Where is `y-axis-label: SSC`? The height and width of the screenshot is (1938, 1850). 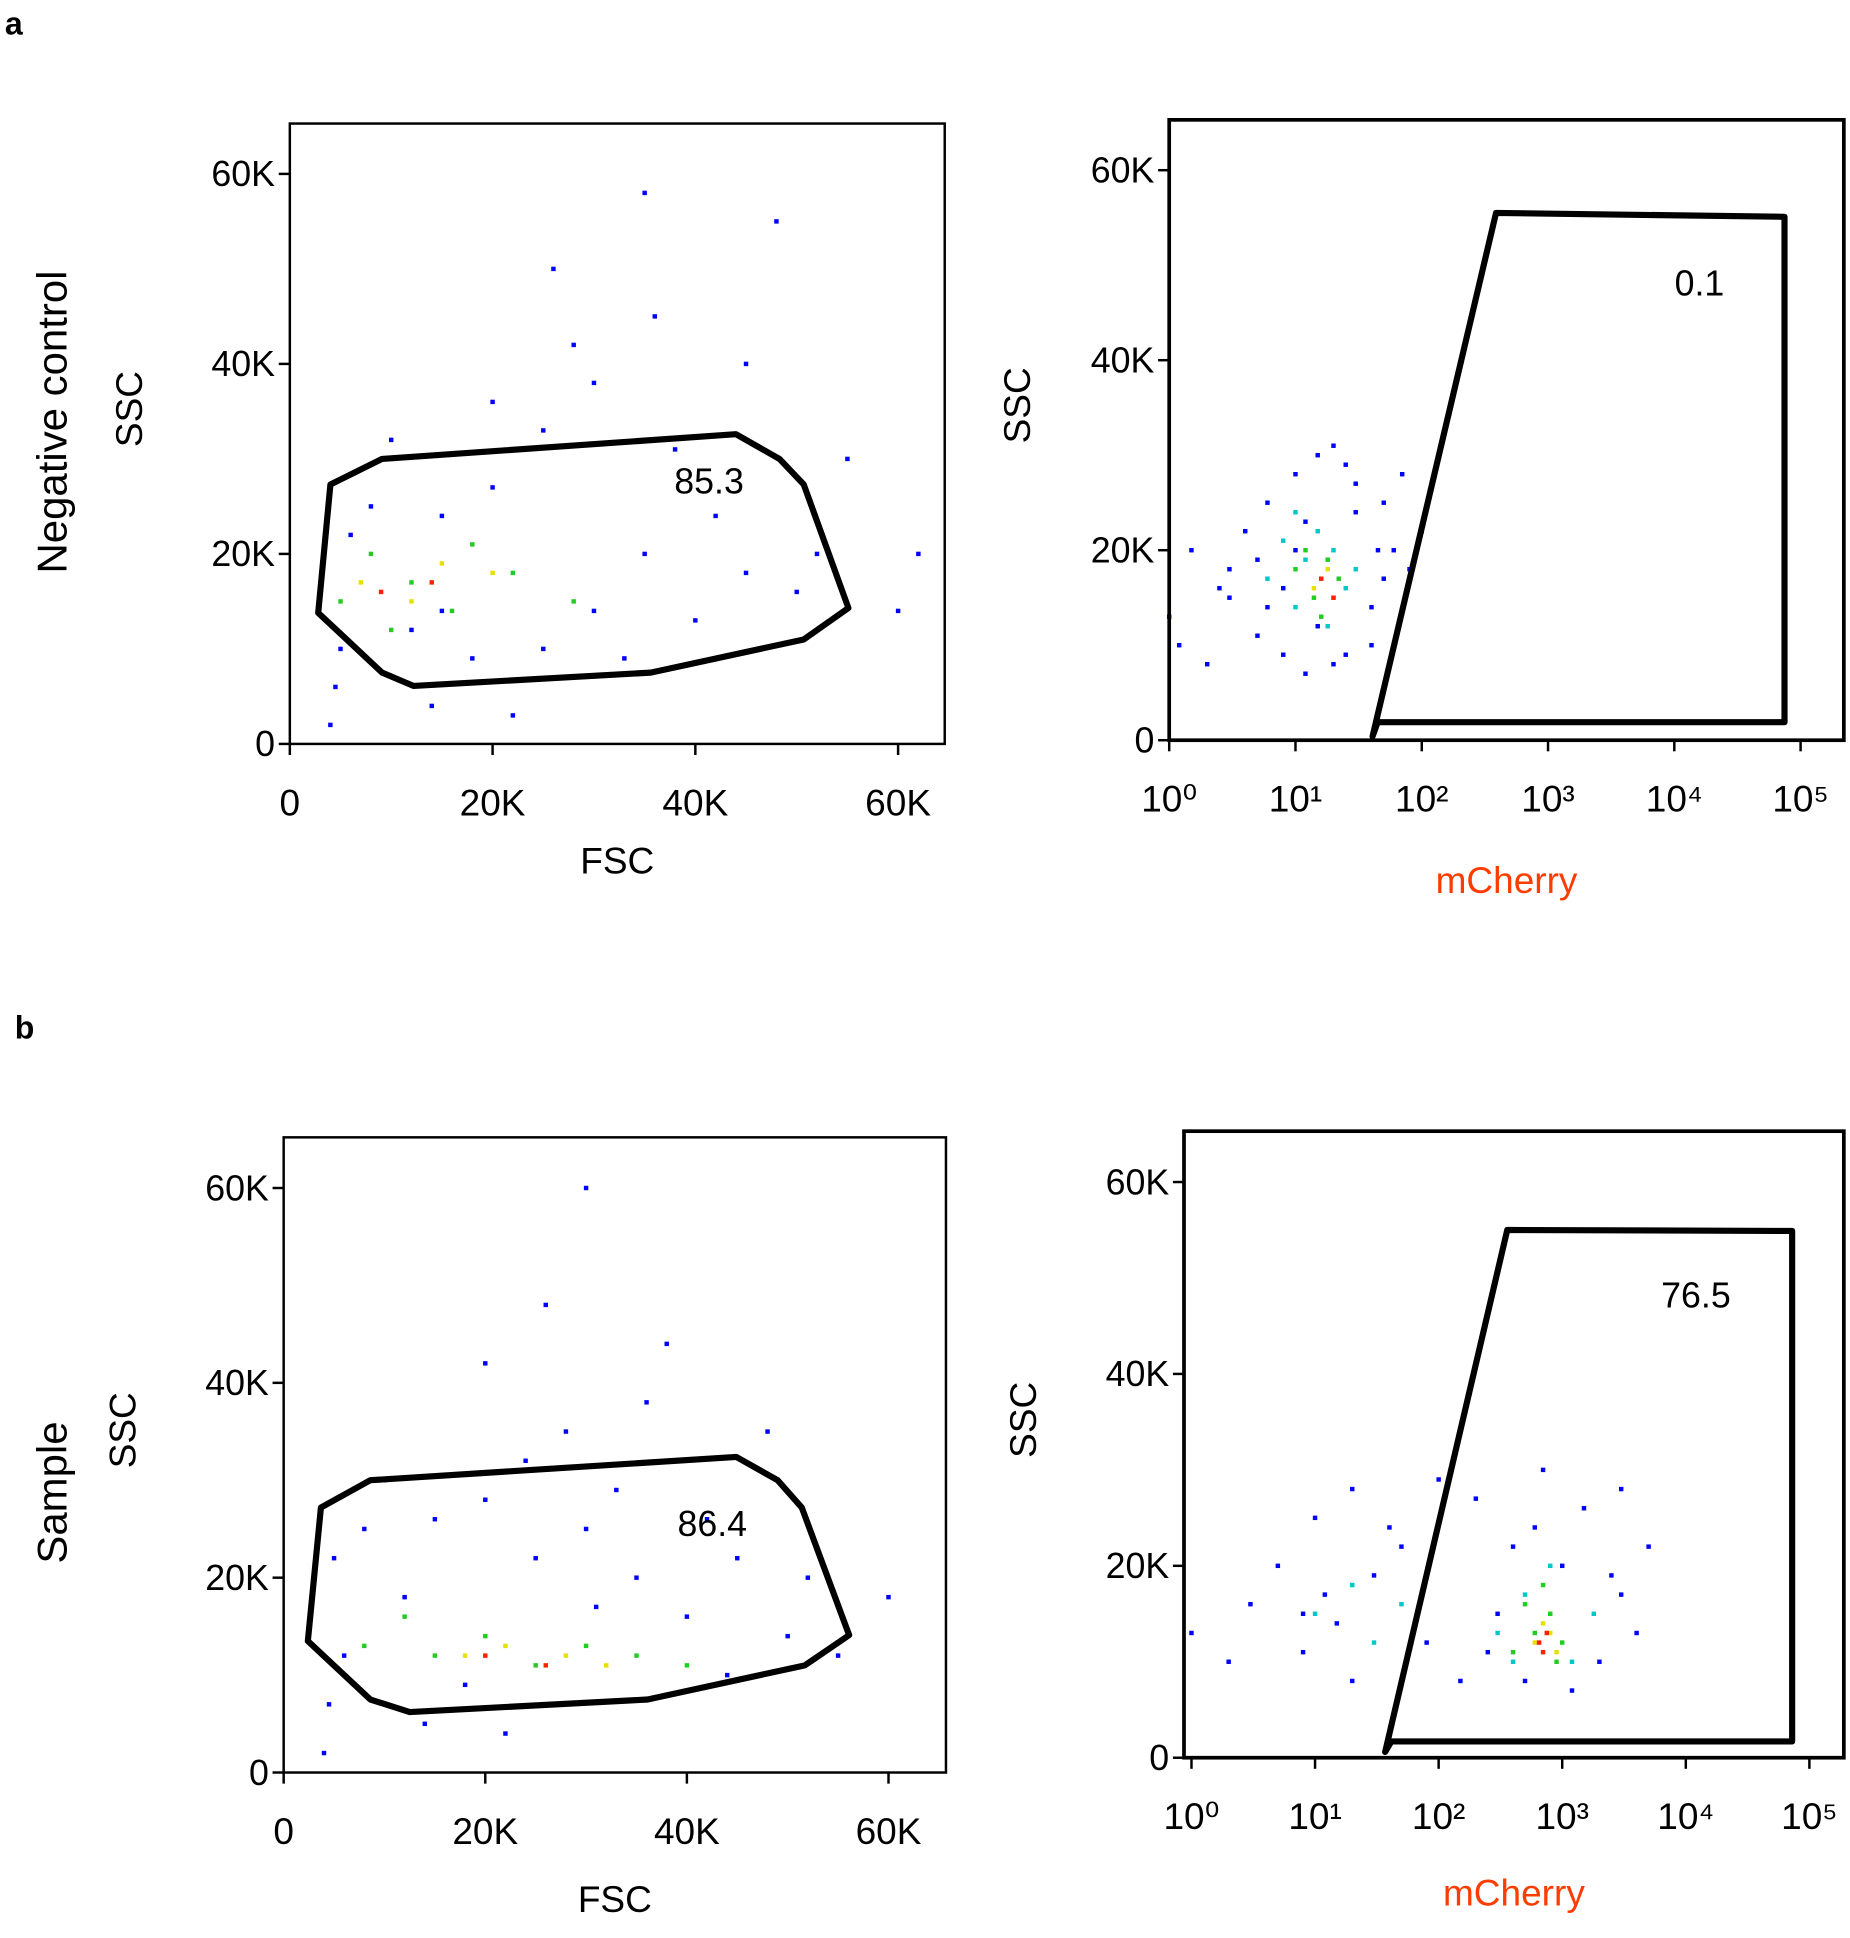
y-axis-label: SSC is located at coordinates (123, 1430).